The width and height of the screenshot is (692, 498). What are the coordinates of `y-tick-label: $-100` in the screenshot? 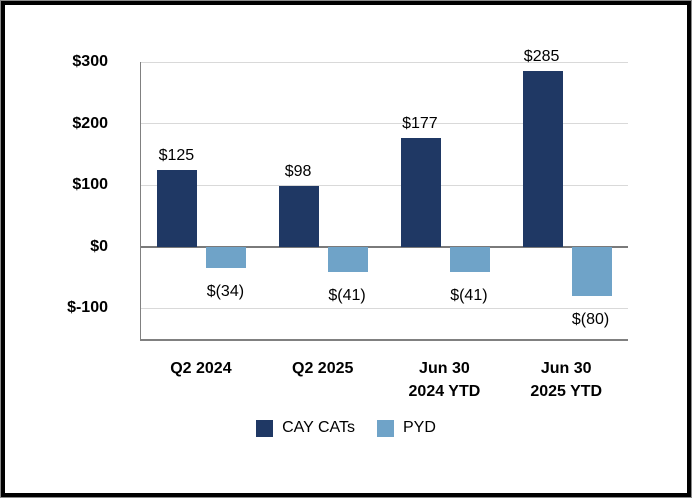 It's located at (87, 308).